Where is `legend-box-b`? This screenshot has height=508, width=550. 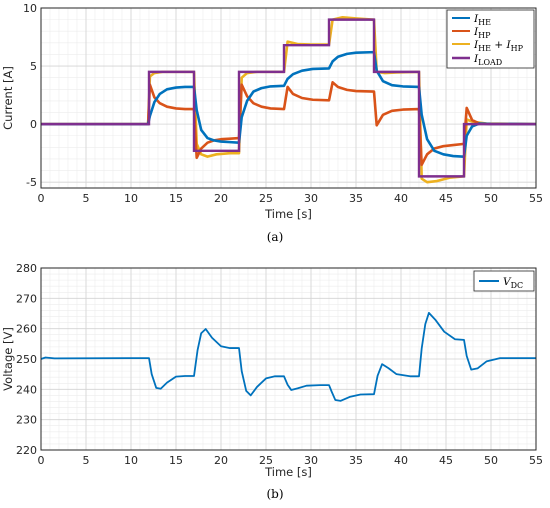
legend-box-b is located at coordinates (504, 281).